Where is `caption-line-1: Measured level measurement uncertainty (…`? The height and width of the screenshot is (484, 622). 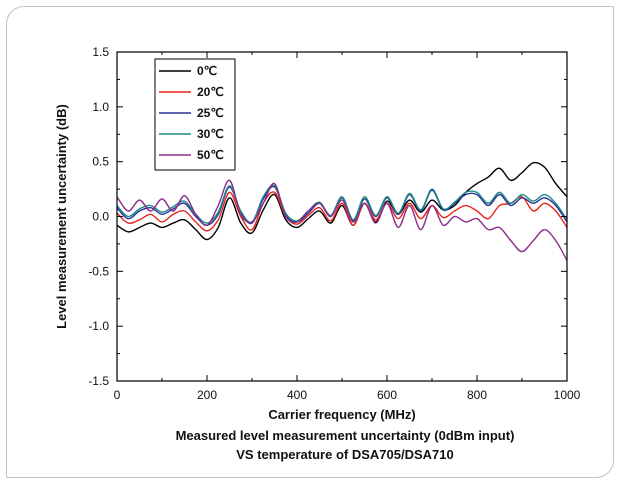
caption-line-1: Measured level measurement uncertainty (… is located at coordinates (345, 435).